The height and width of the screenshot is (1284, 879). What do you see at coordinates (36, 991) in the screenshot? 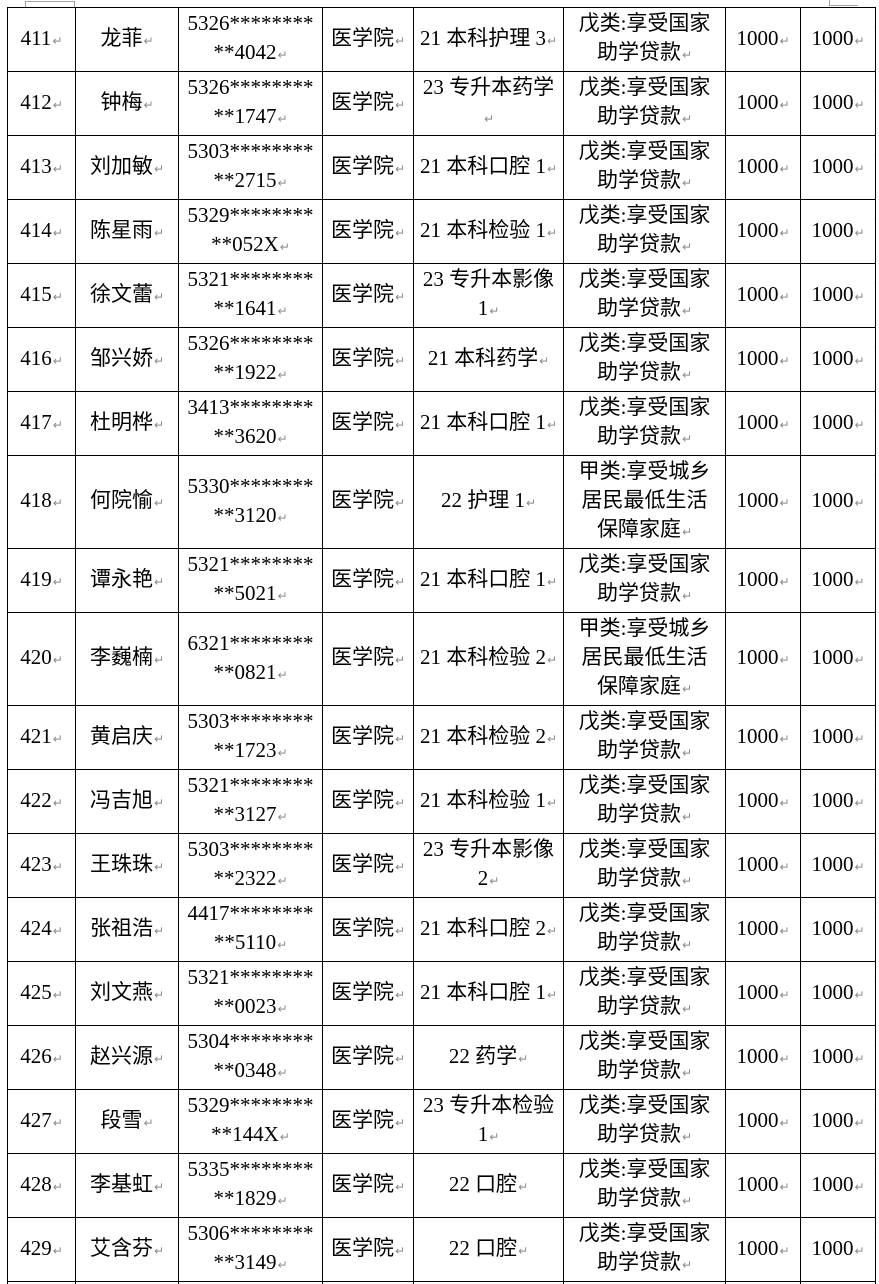
I see `row-number: 425` at bounding box center [36, 991].